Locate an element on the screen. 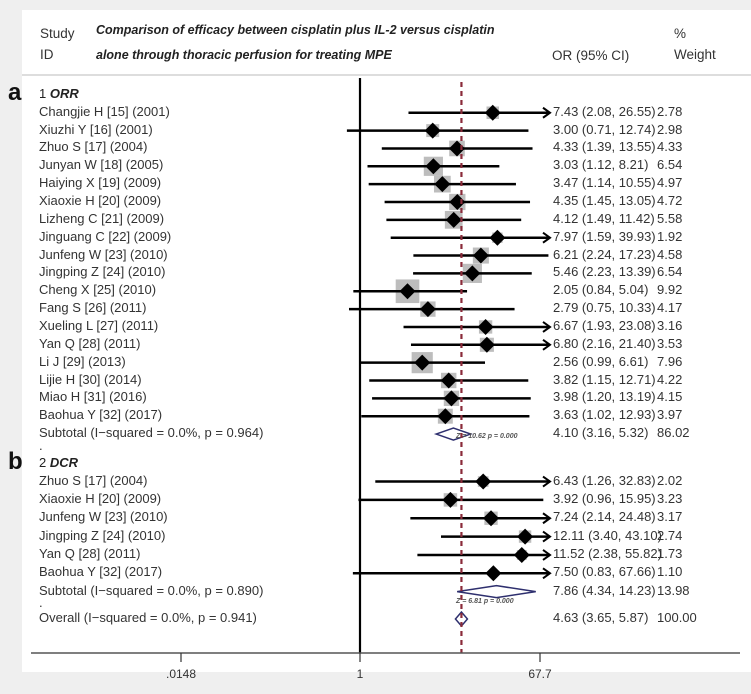  weight-value: 1.10 is located at coordinates (670, 572).